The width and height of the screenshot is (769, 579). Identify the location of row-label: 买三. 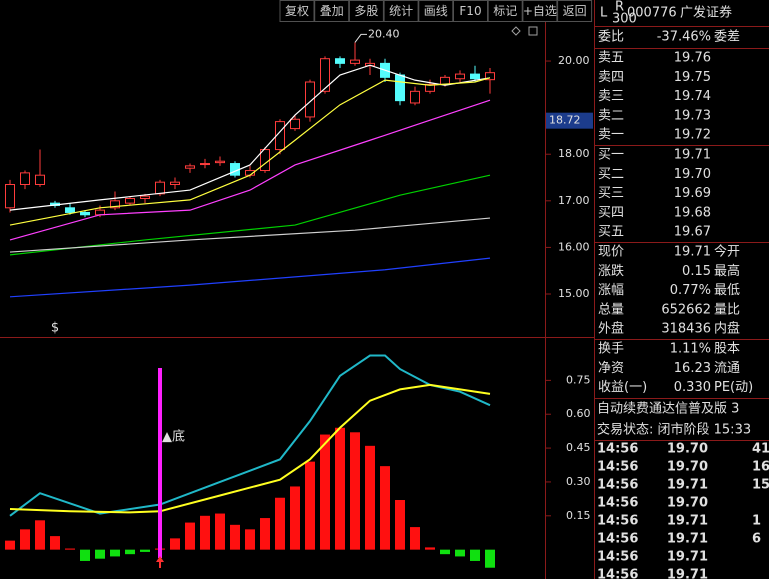
(611, 193).